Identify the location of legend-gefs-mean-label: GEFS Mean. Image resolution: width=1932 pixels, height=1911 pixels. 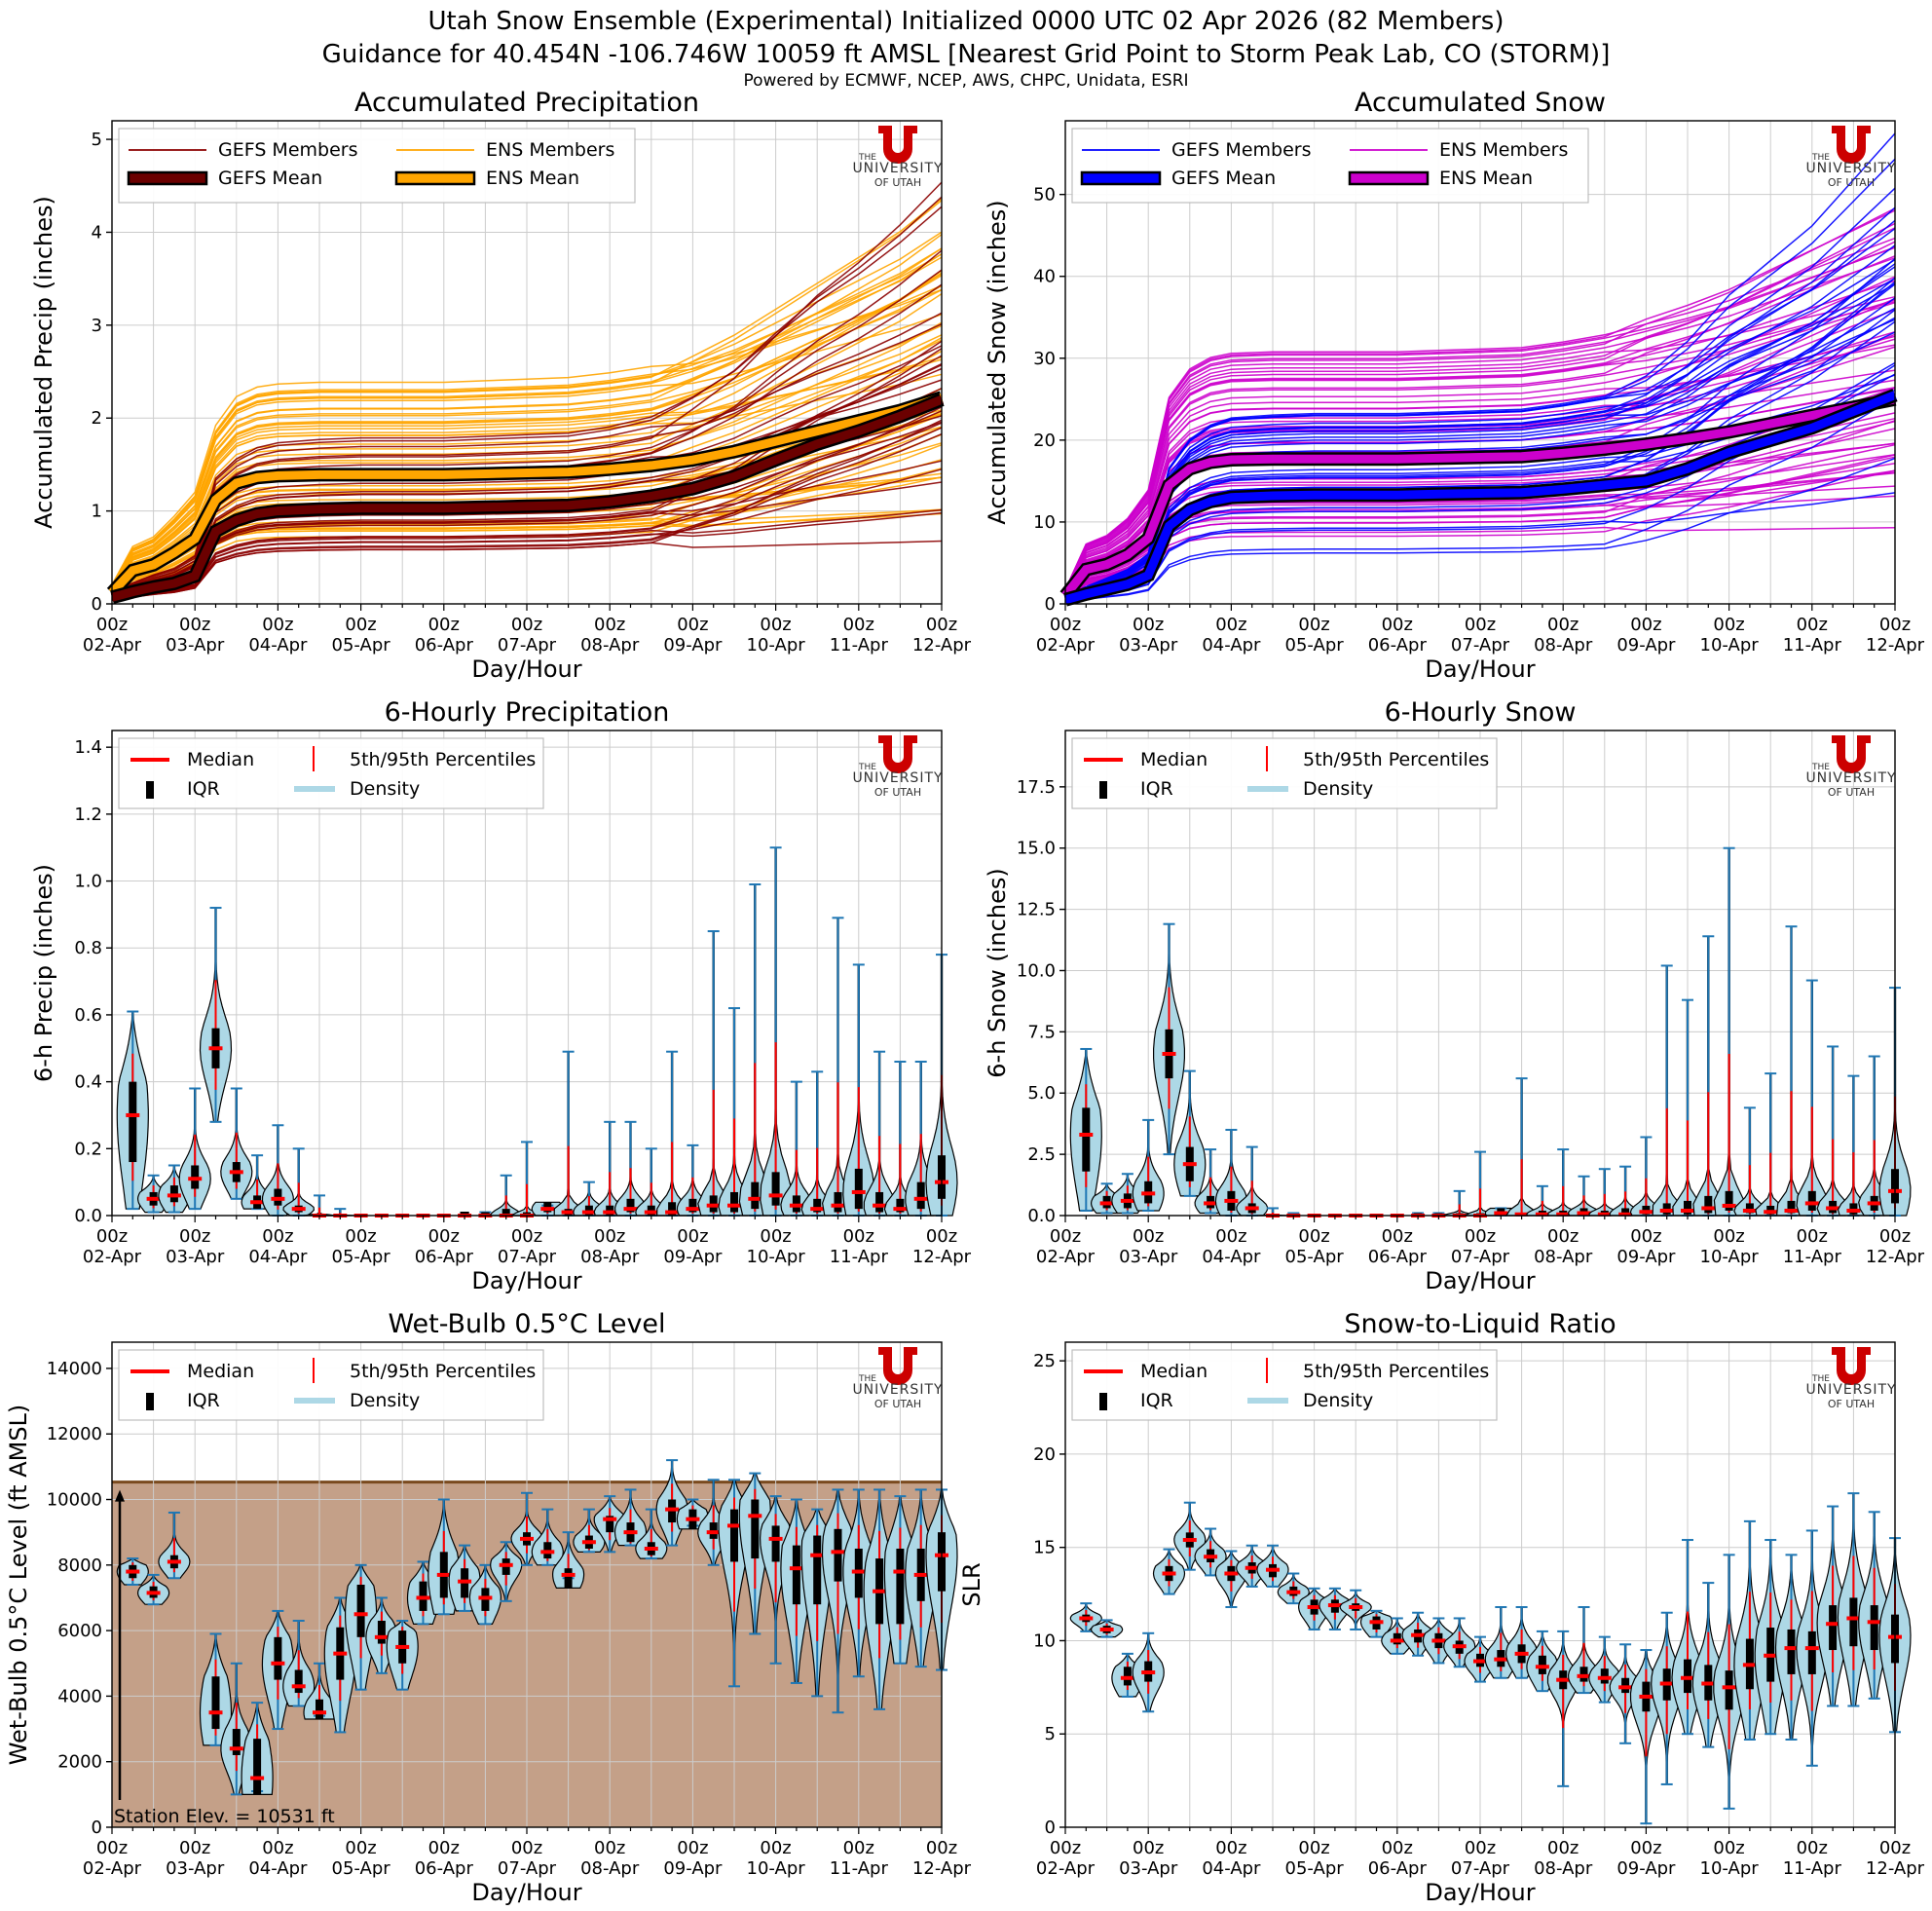
(270, 178).